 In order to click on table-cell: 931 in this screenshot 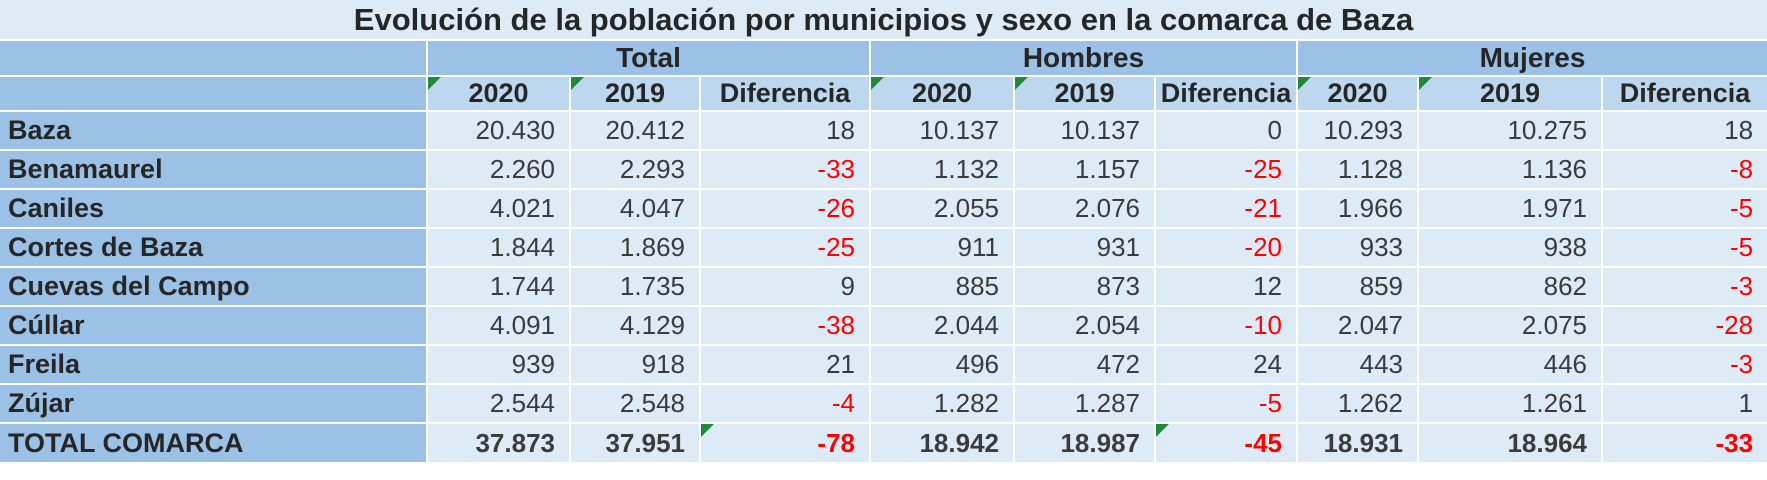, I will do `click(1084, 247)`.